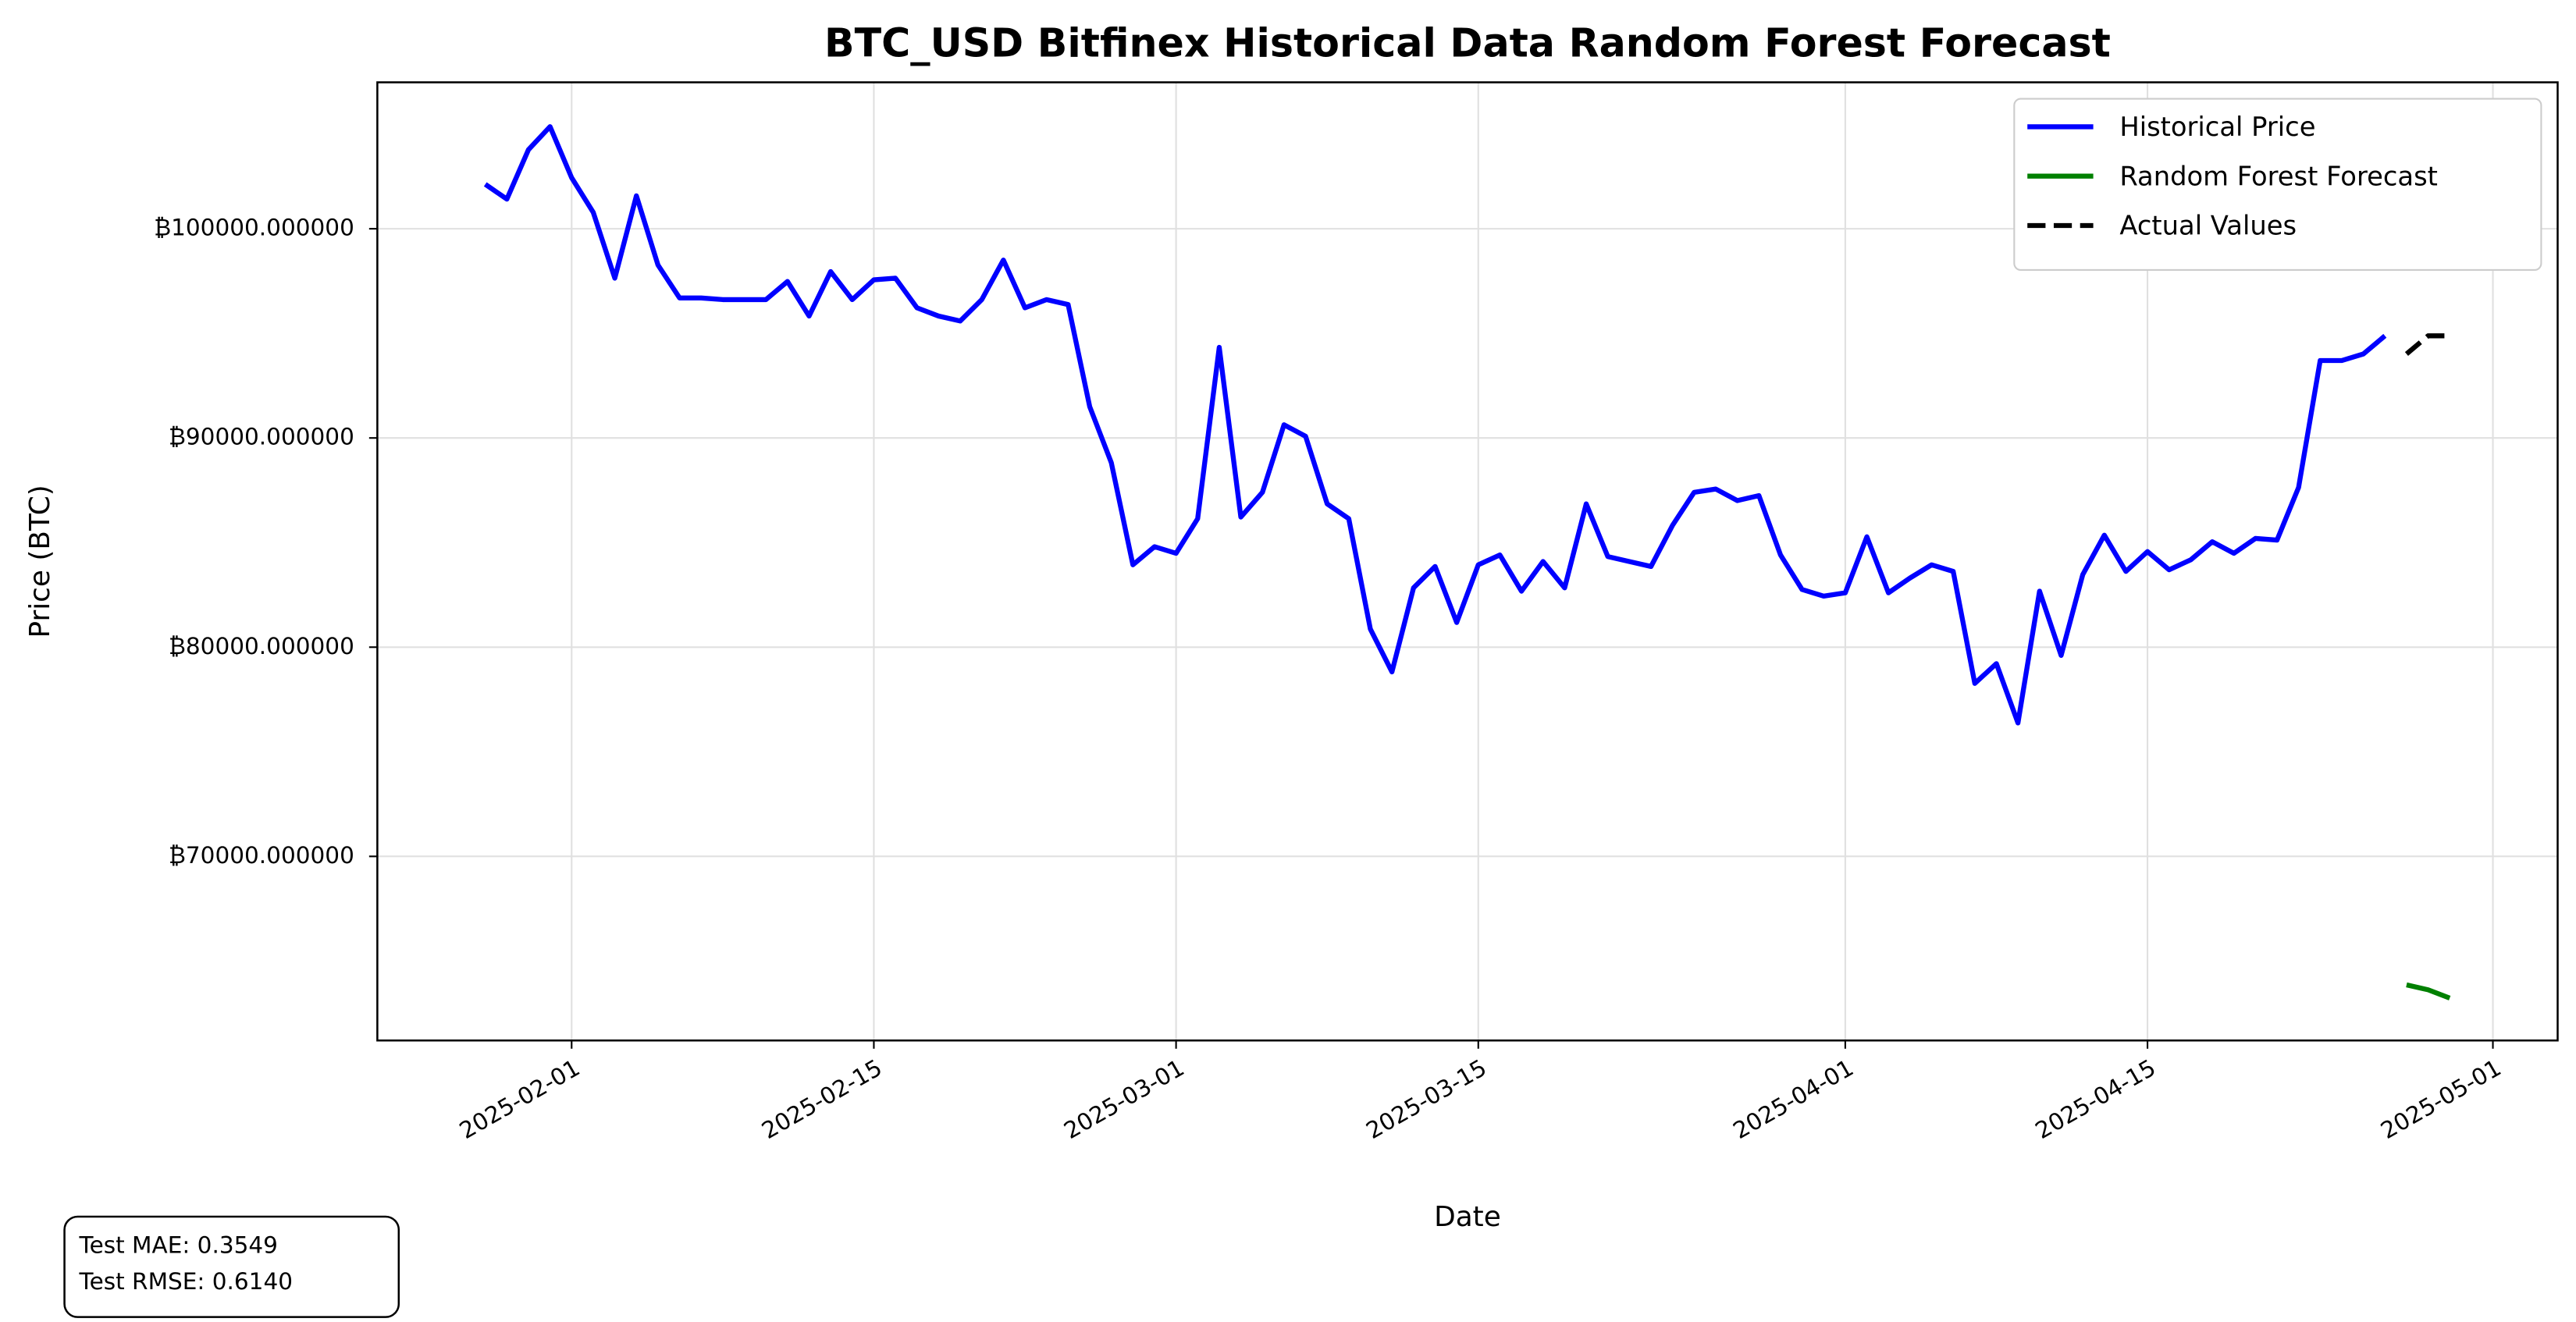 The image size is (2576, 1322). I want to click on y-tick-label: ₿100000.000000, so click(254, 228).